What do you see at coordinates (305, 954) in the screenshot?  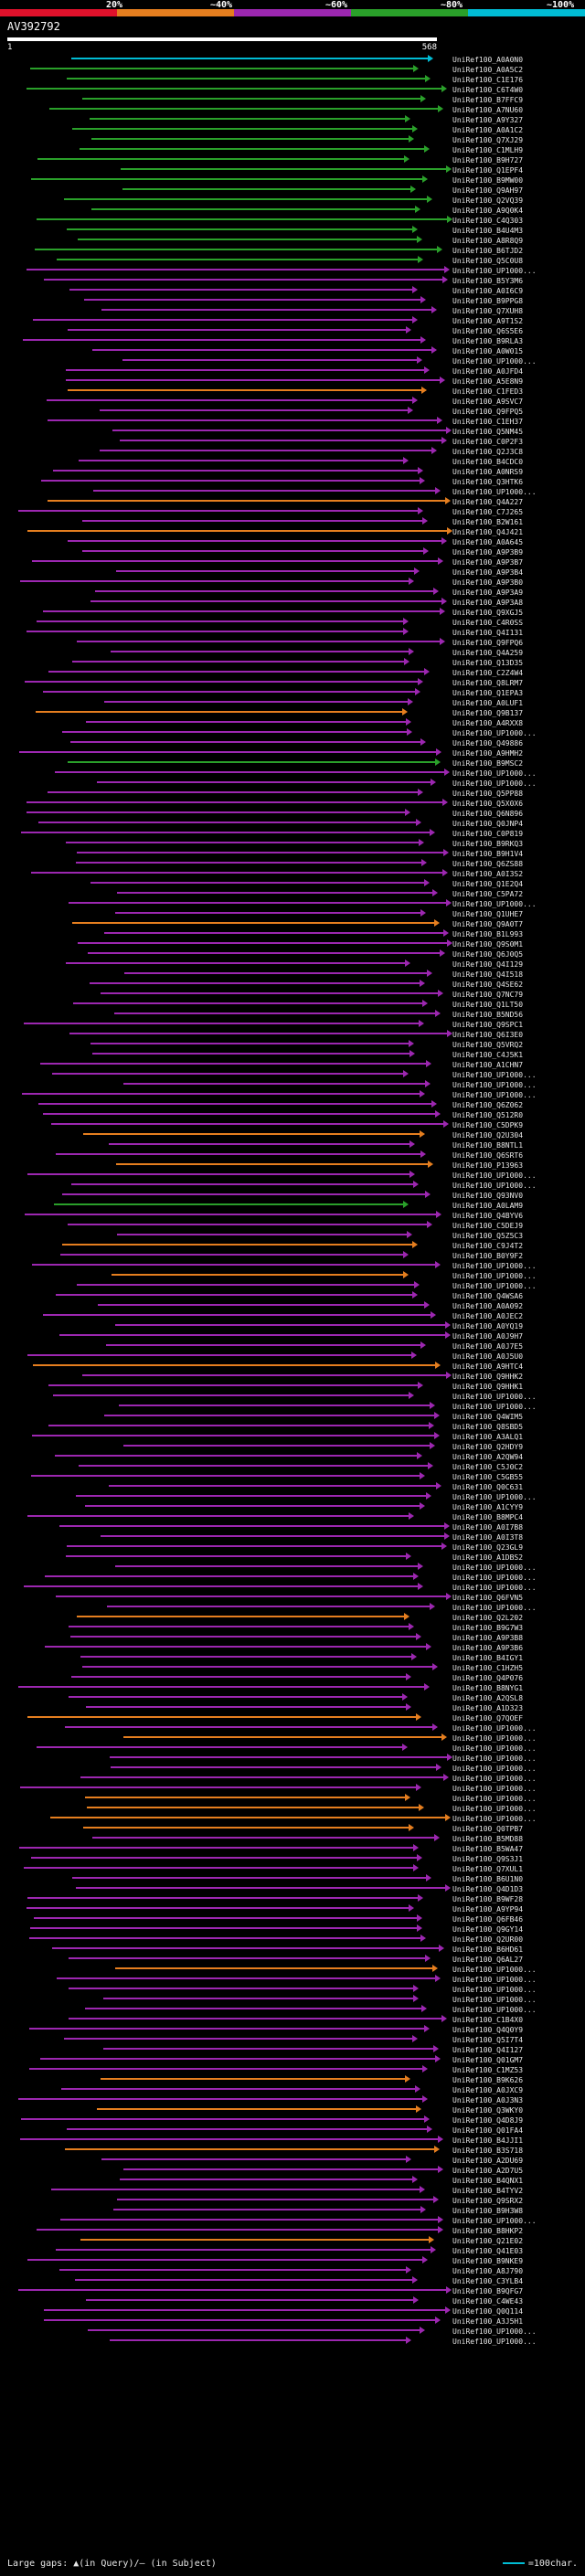 I see `hit-row: UniRef100_Q6J0Q5` at bounding box center [305, 954].